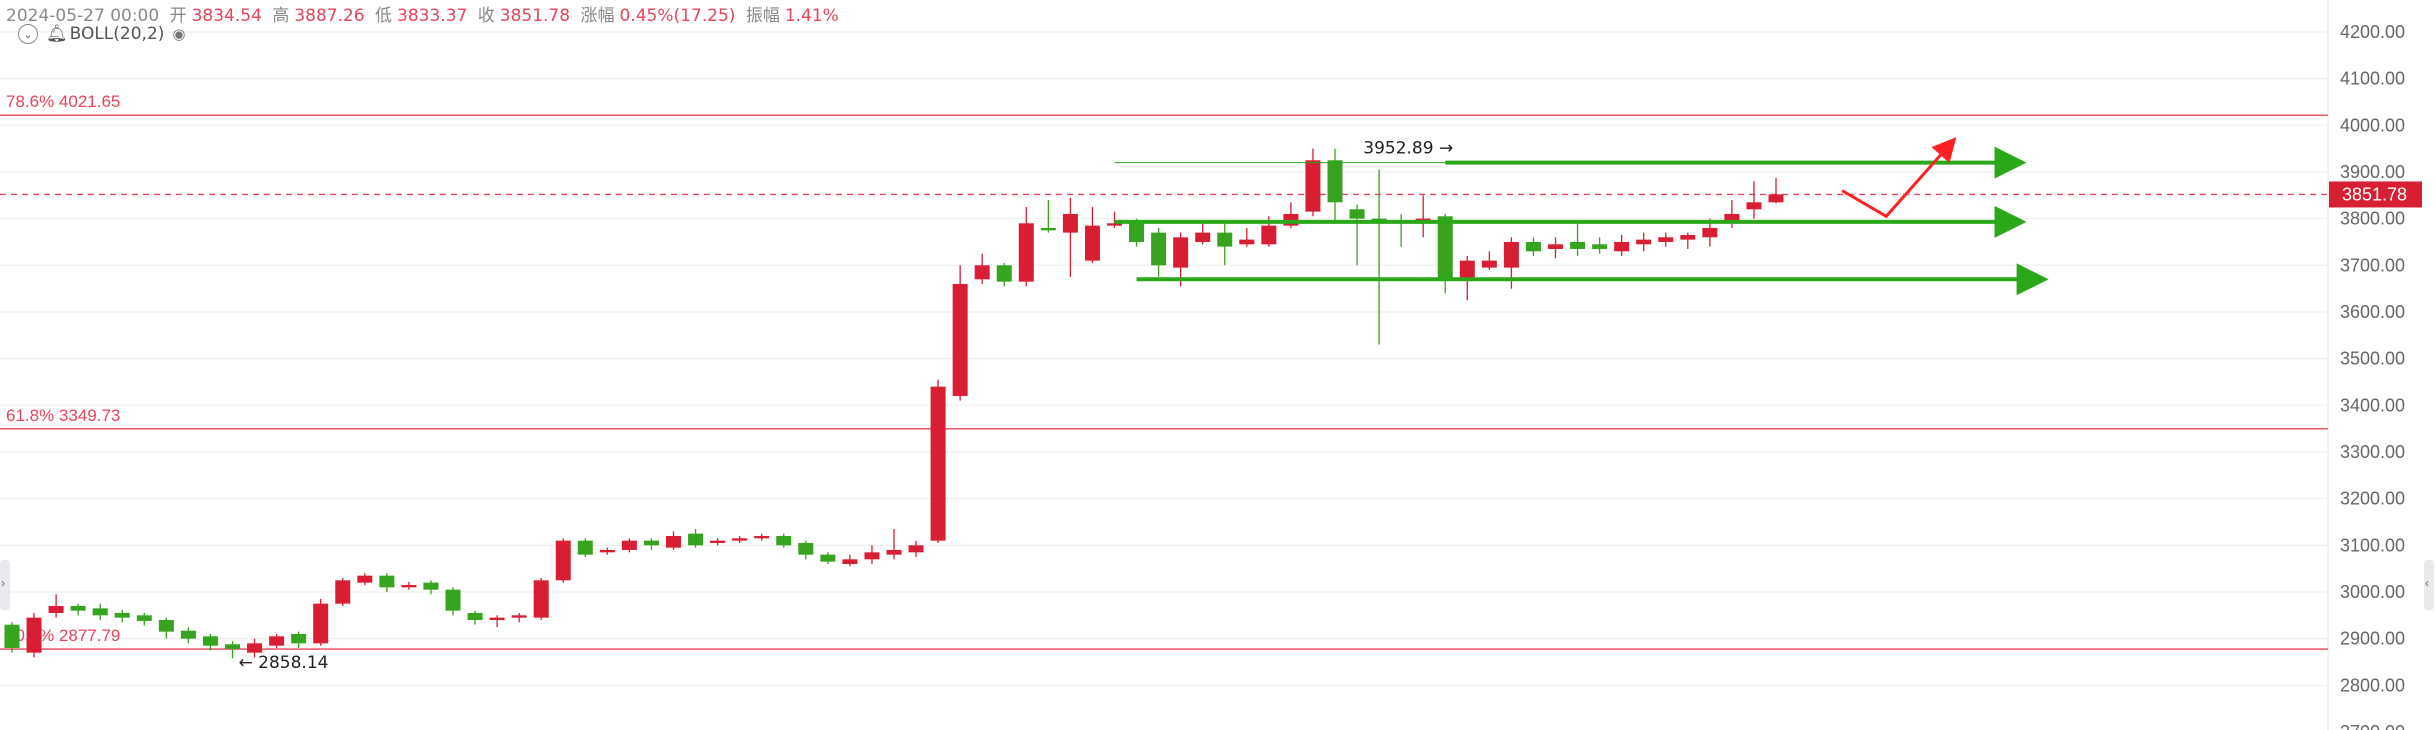  I want to click on chevron-down-icon: ⌄, so click(28, 34).